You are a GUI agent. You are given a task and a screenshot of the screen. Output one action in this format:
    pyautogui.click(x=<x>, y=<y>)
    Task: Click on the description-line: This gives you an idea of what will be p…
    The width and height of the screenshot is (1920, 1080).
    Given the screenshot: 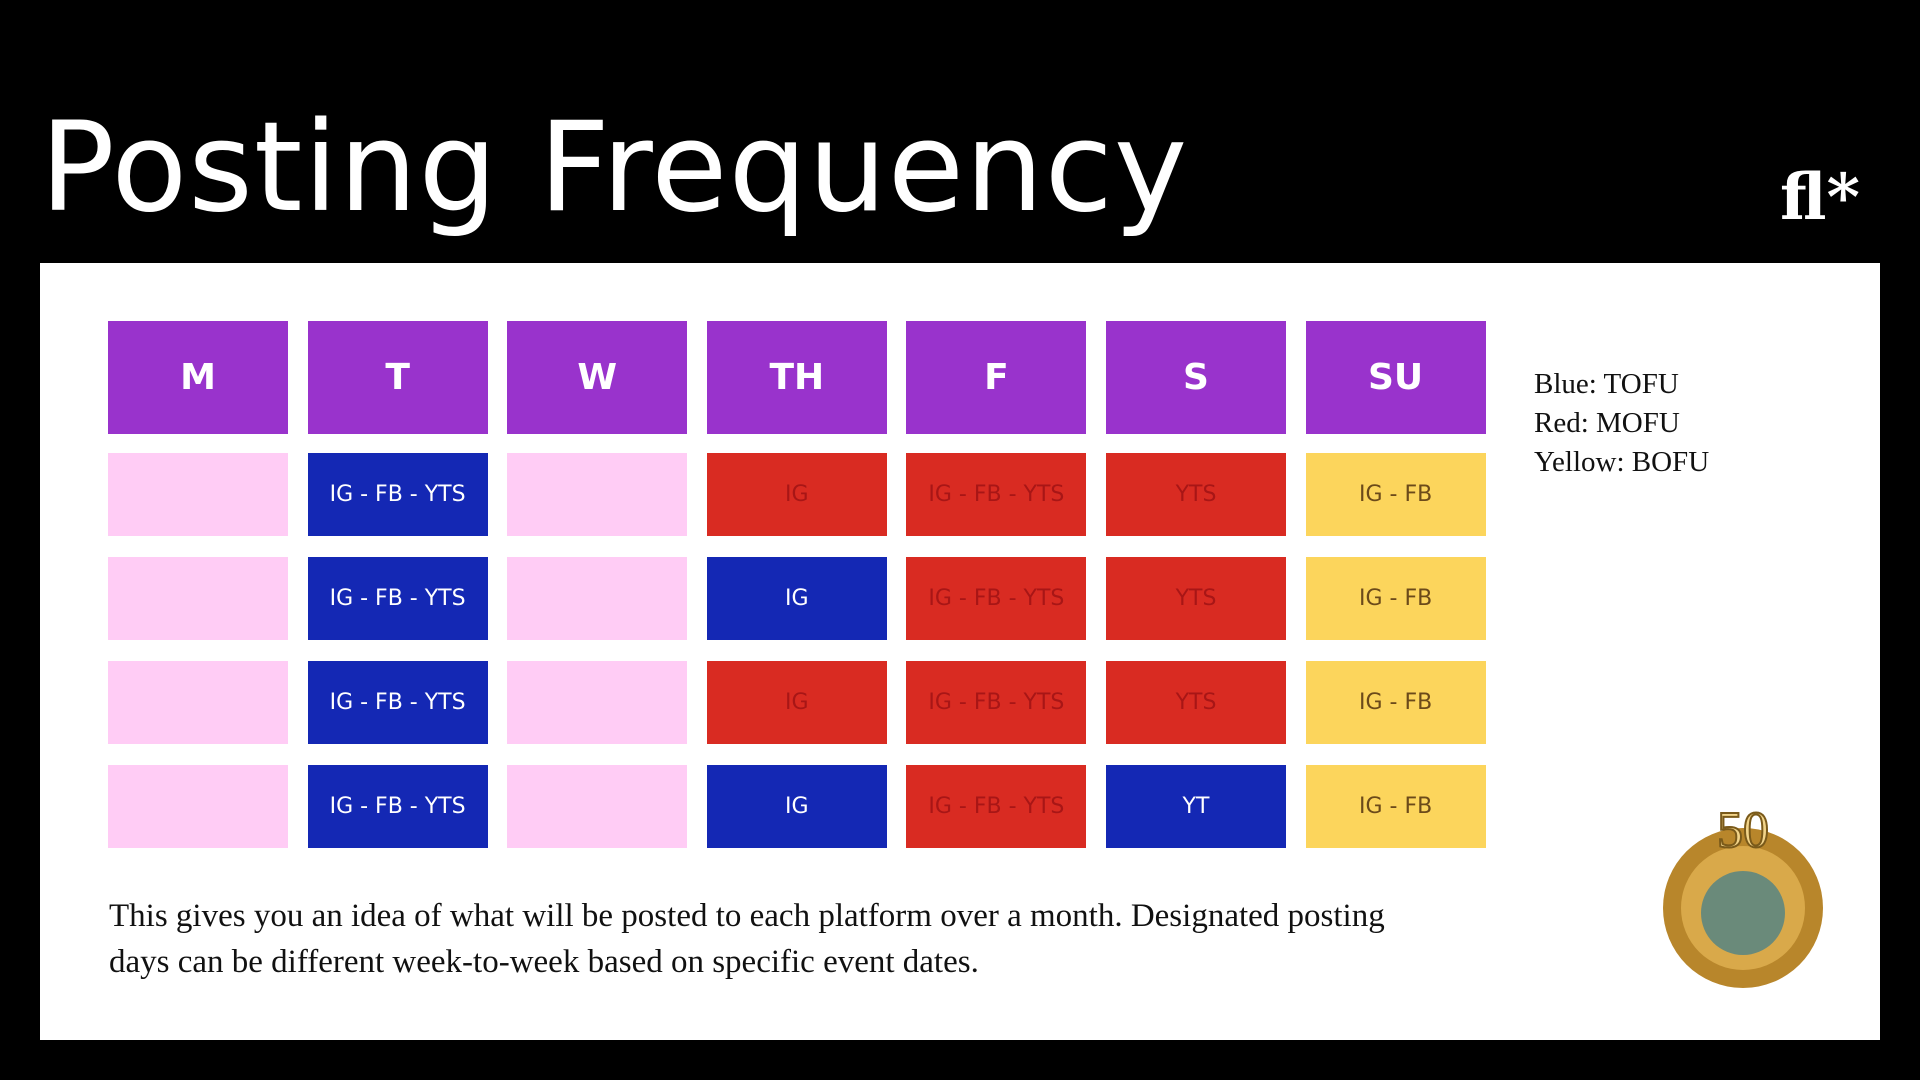 What is the action you would take?
    pyautogui.click(x=747, y=916)
    